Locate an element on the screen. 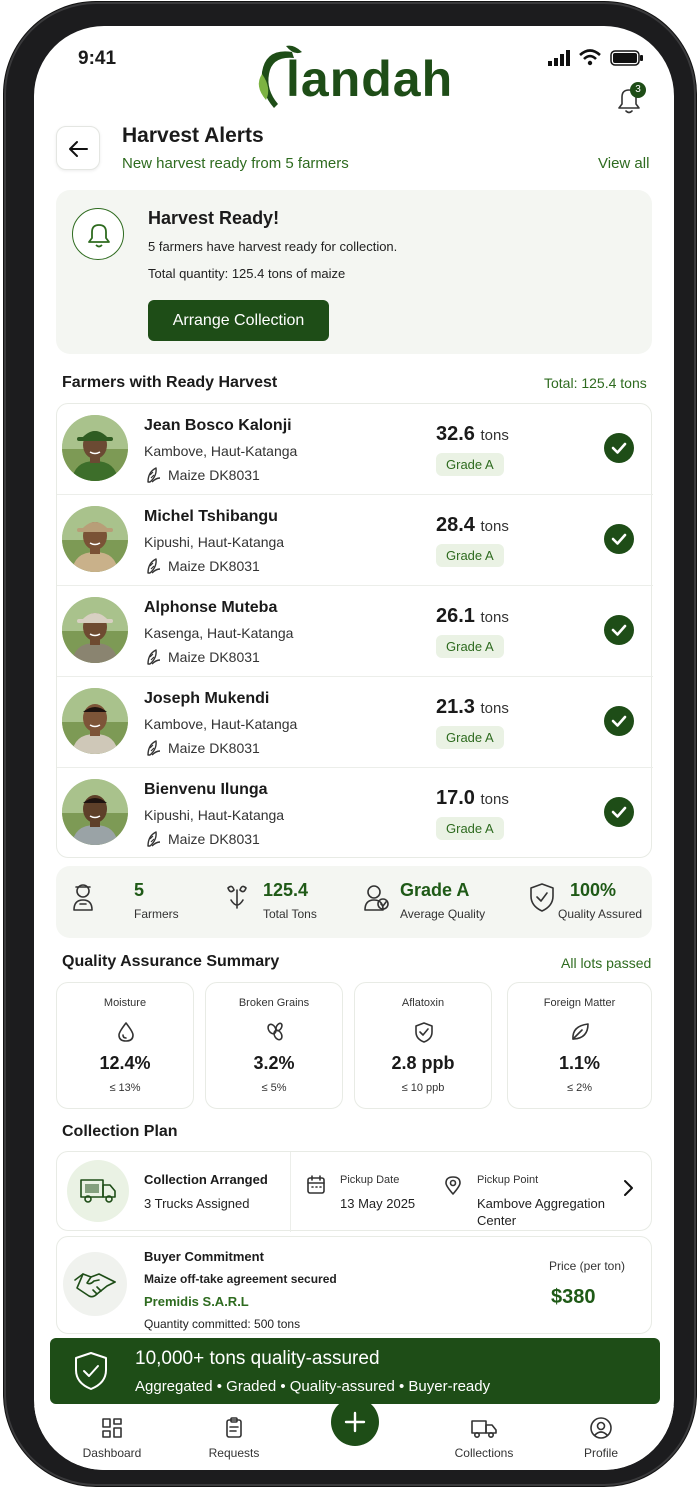  pickup-point-line-1: Kambove Aggregation is located at coordinates (541, 1203).